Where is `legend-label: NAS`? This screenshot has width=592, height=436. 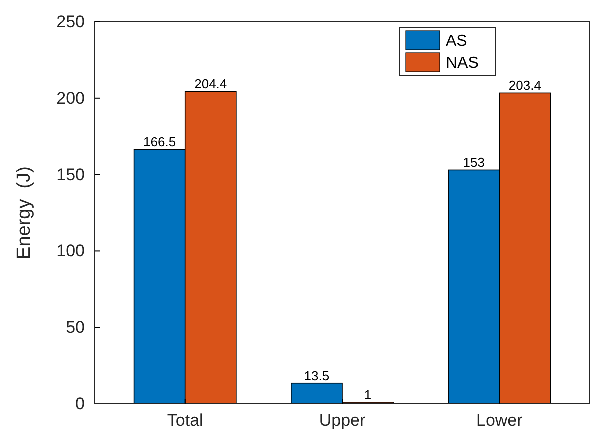
legend-label: NAS is located at coordinates (462, 63).